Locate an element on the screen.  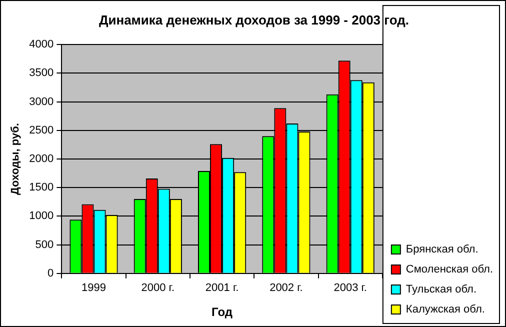
y-tick-label: 2500 is located at coordinates (41, 130).